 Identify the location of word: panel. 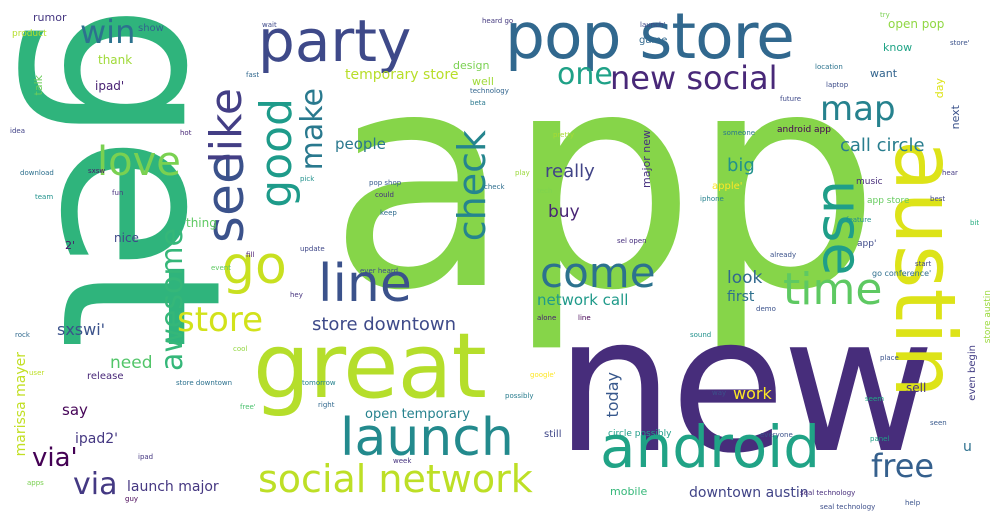
(880, 439).